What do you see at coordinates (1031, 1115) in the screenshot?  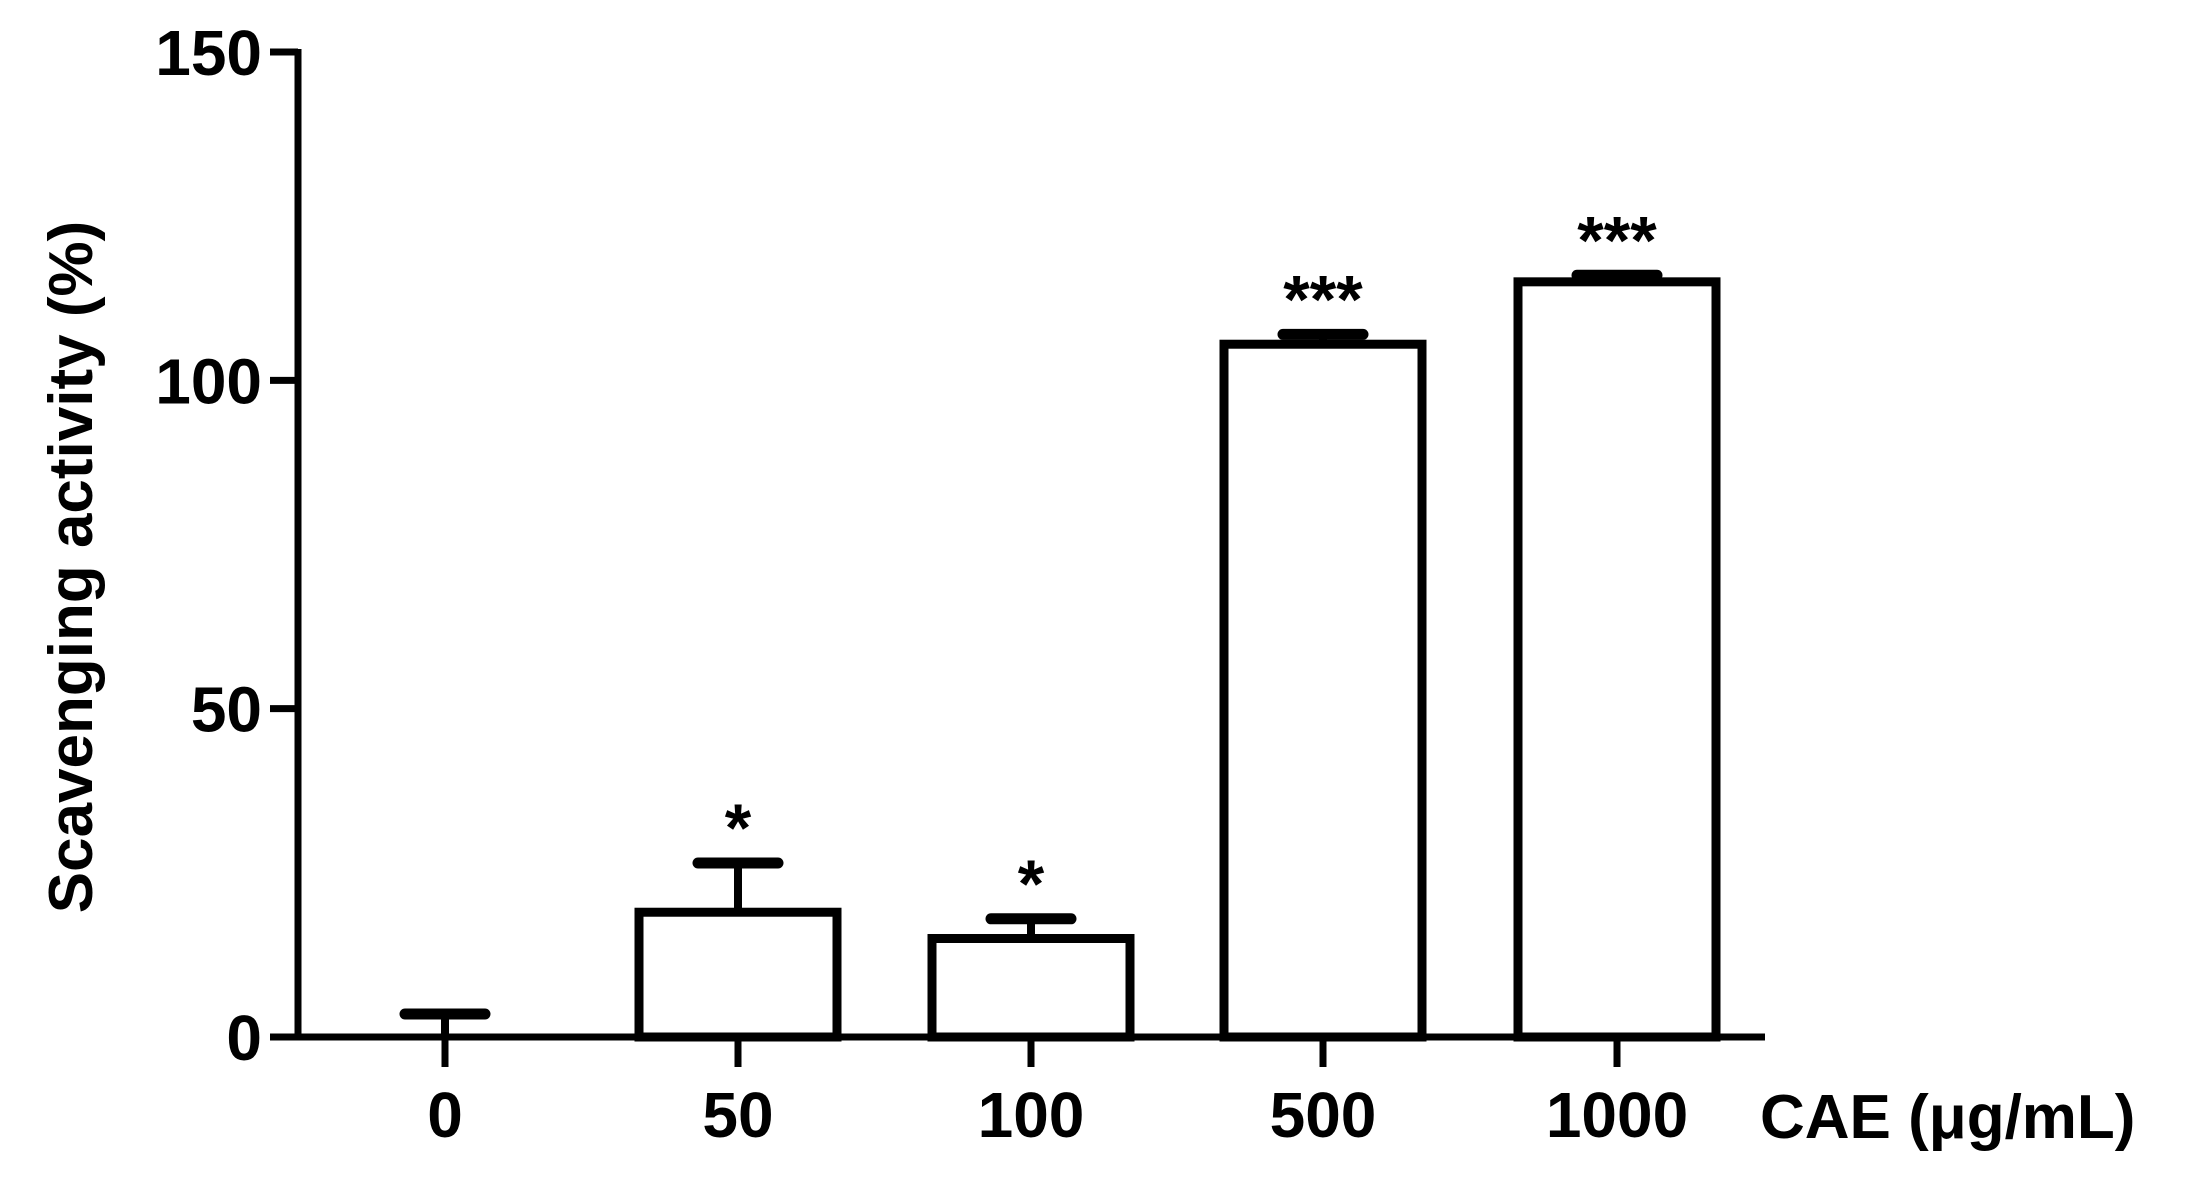 I see `x-tick-label: 100` at bounding box center [1031, 1115].